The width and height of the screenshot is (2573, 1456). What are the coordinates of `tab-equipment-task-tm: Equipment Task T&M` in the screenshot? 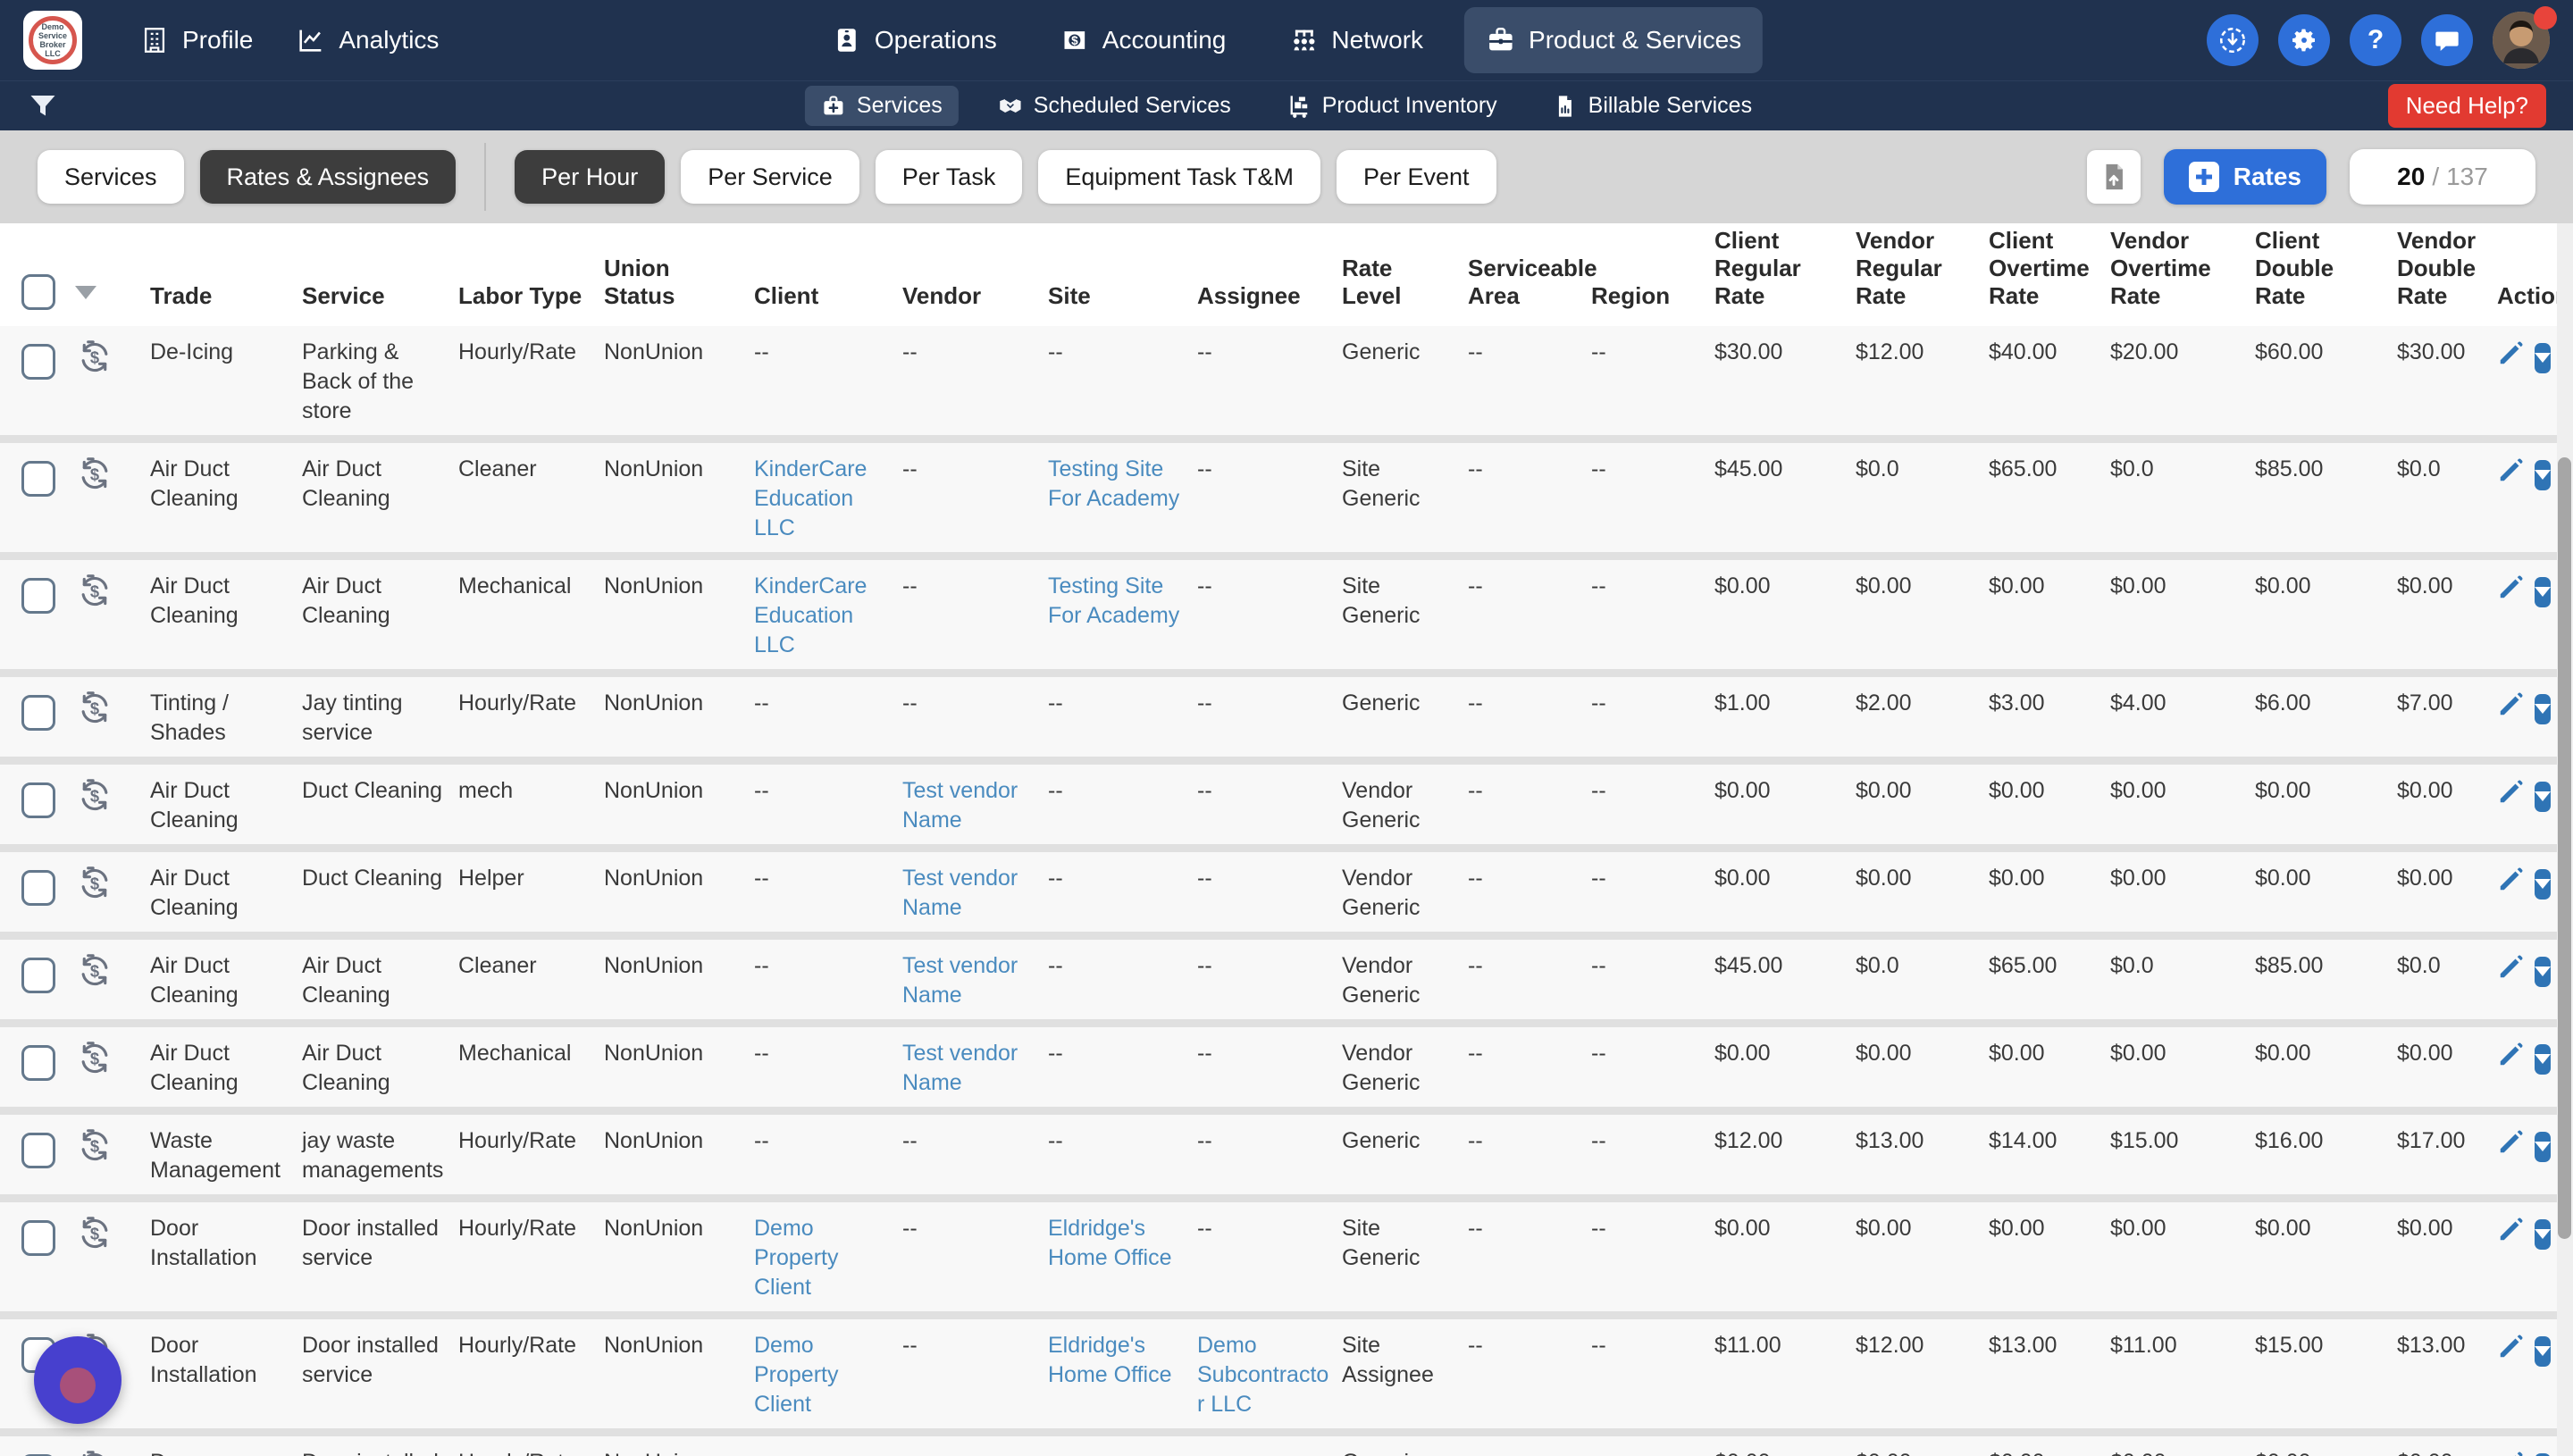 It's located at (1179, 177).